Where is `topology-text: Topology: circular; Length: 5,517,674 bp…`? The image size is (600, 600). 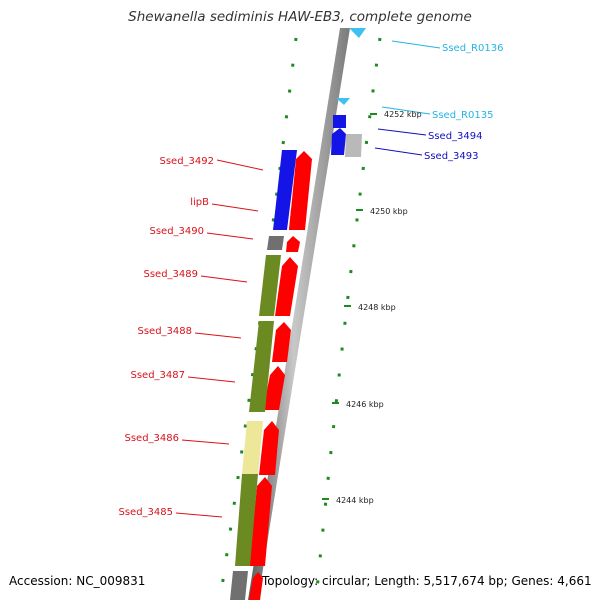
topology-text: Topology: circular; Length: 5,517,674 bp… is located at coordinates (427, 581).